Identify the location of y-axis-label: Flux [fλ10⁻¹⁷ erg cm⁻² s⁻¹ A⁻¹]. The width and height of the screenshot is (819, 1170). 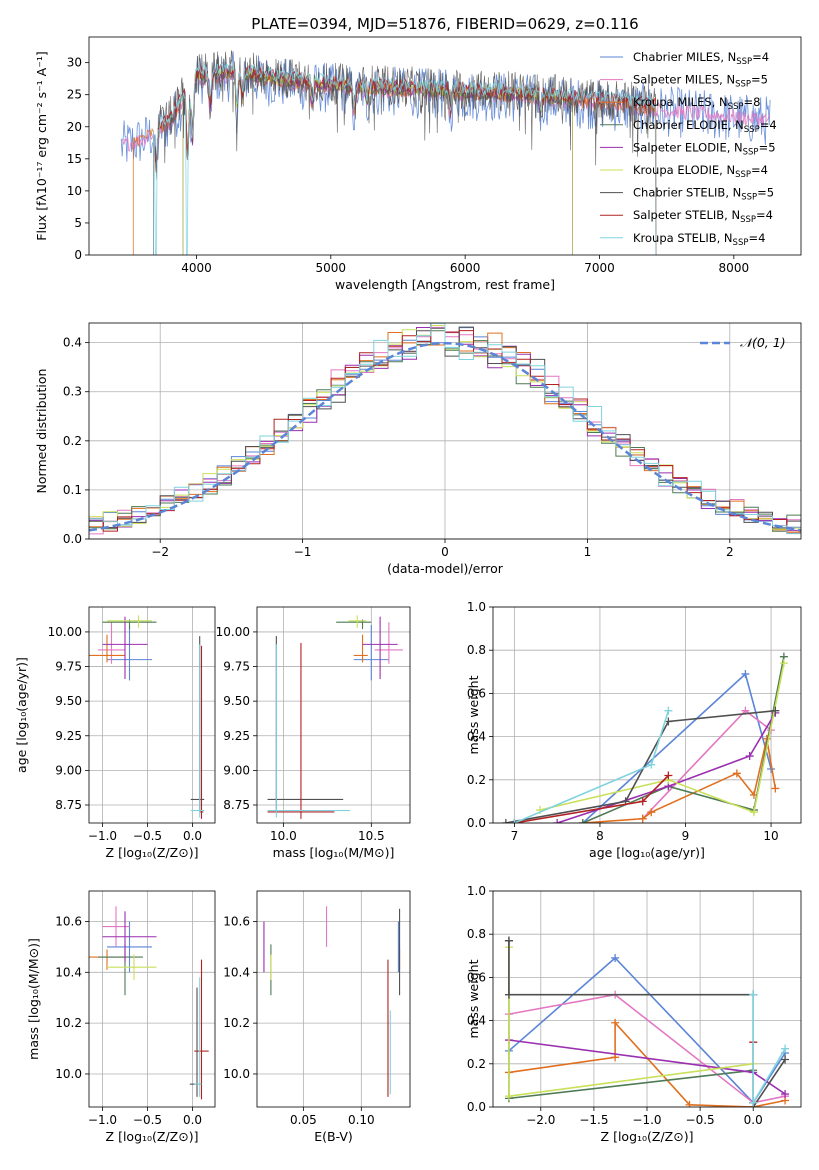
(41, 145).